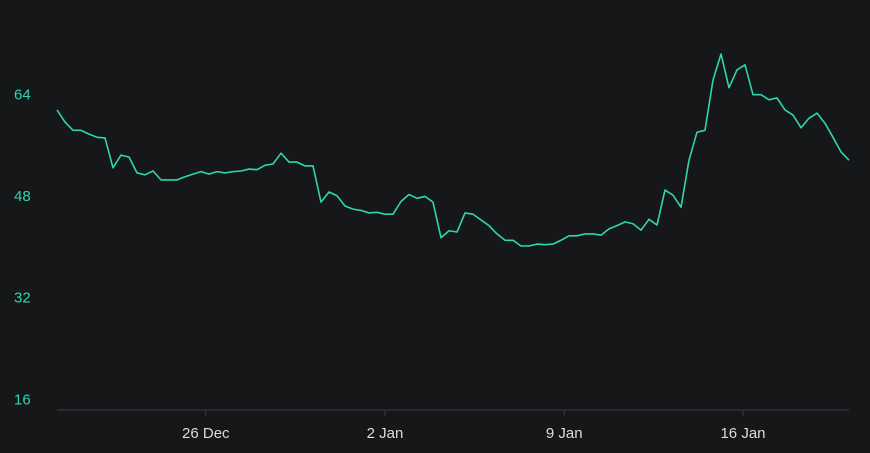 The height and width of the screenshot is (453, 870). I want to click on y-tick-label: 64, so click(22, 94).